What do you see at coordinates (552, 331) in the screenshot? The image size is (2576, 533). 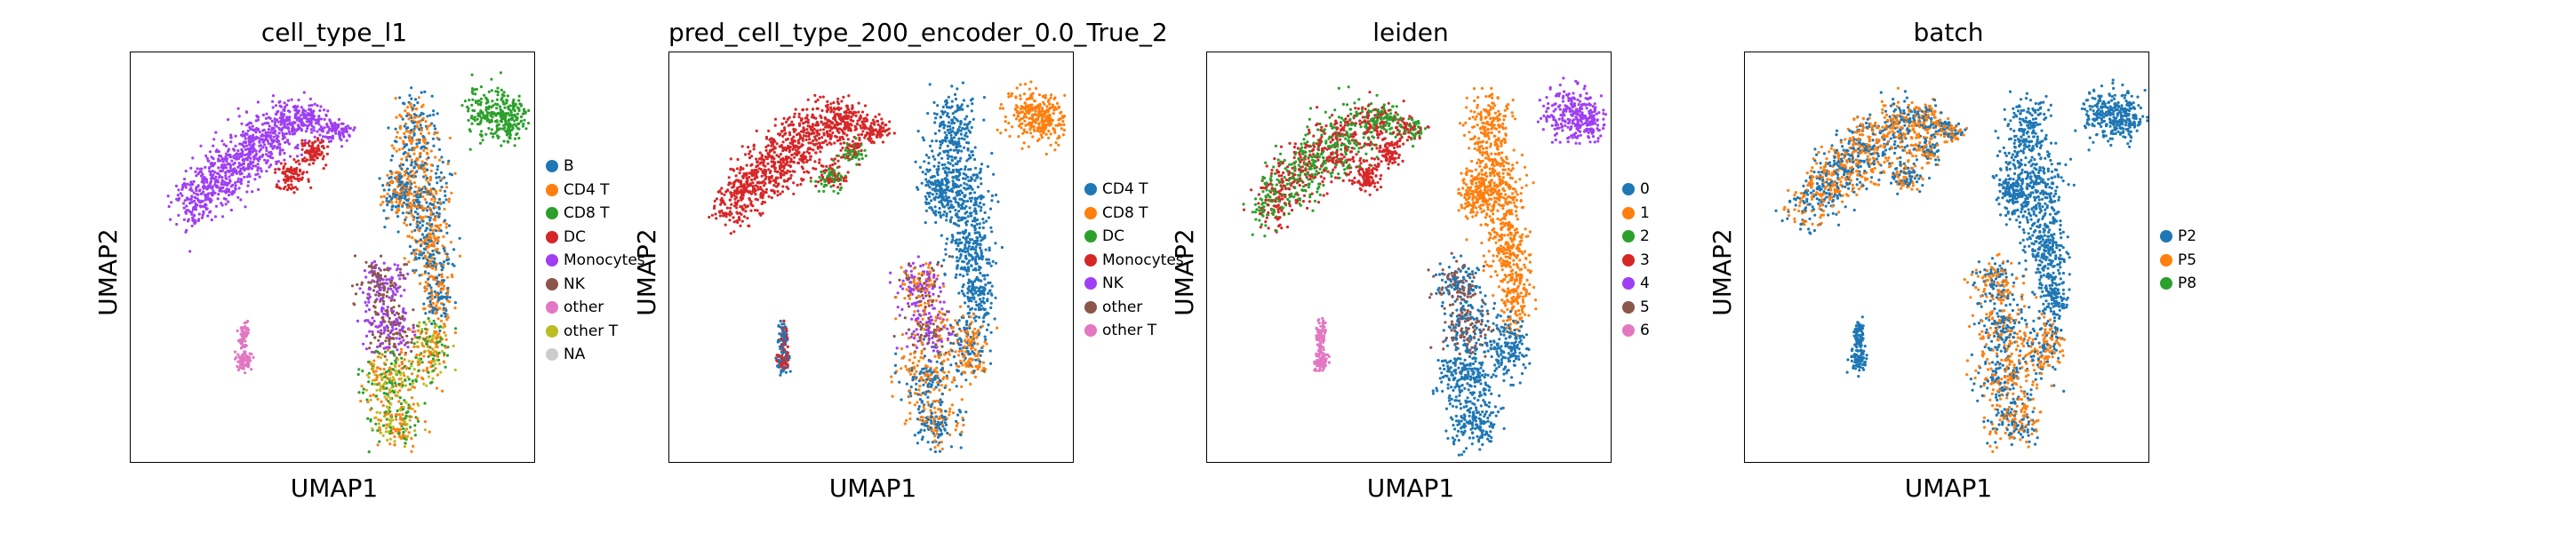 I see `legend-marker` at bounding box center [552, 331].